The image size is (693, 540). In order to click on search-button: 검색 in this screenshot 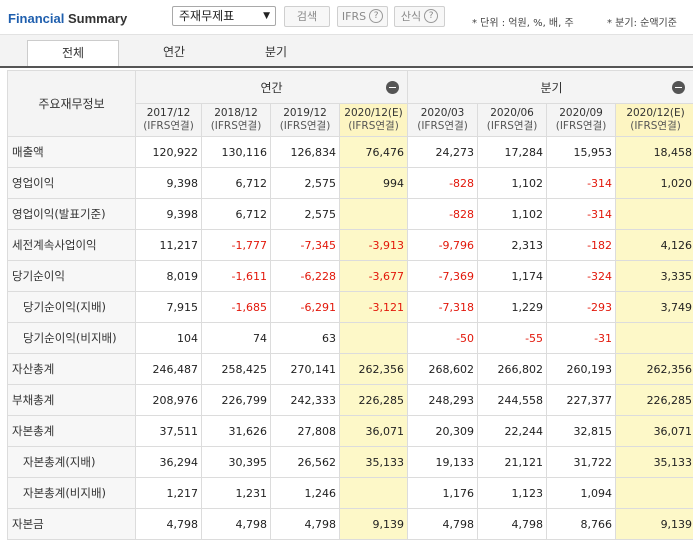, I will do `click(307, 16)`.